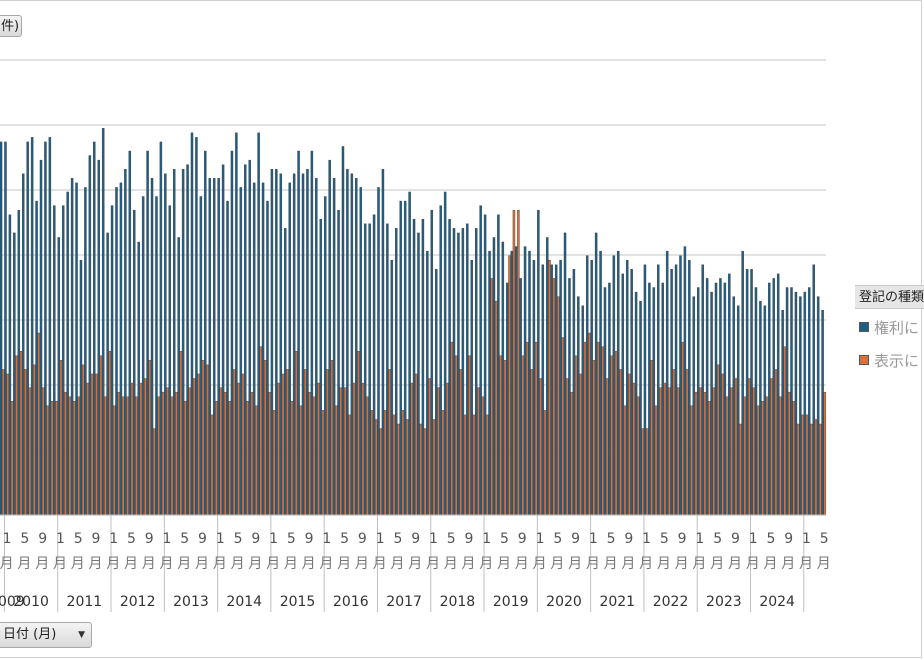  I want to click on legend-item-kenri: 権利に, so click(891, 327).